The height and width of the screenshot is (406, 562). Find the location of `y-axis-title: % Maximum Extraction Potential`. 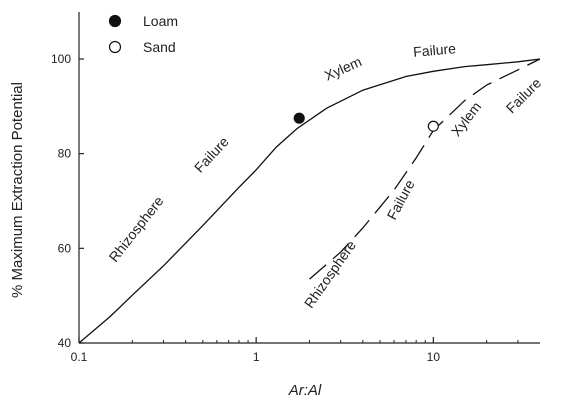

y-axis-title: % Maximum Extraction Potential is located at coordinates (17, 190).